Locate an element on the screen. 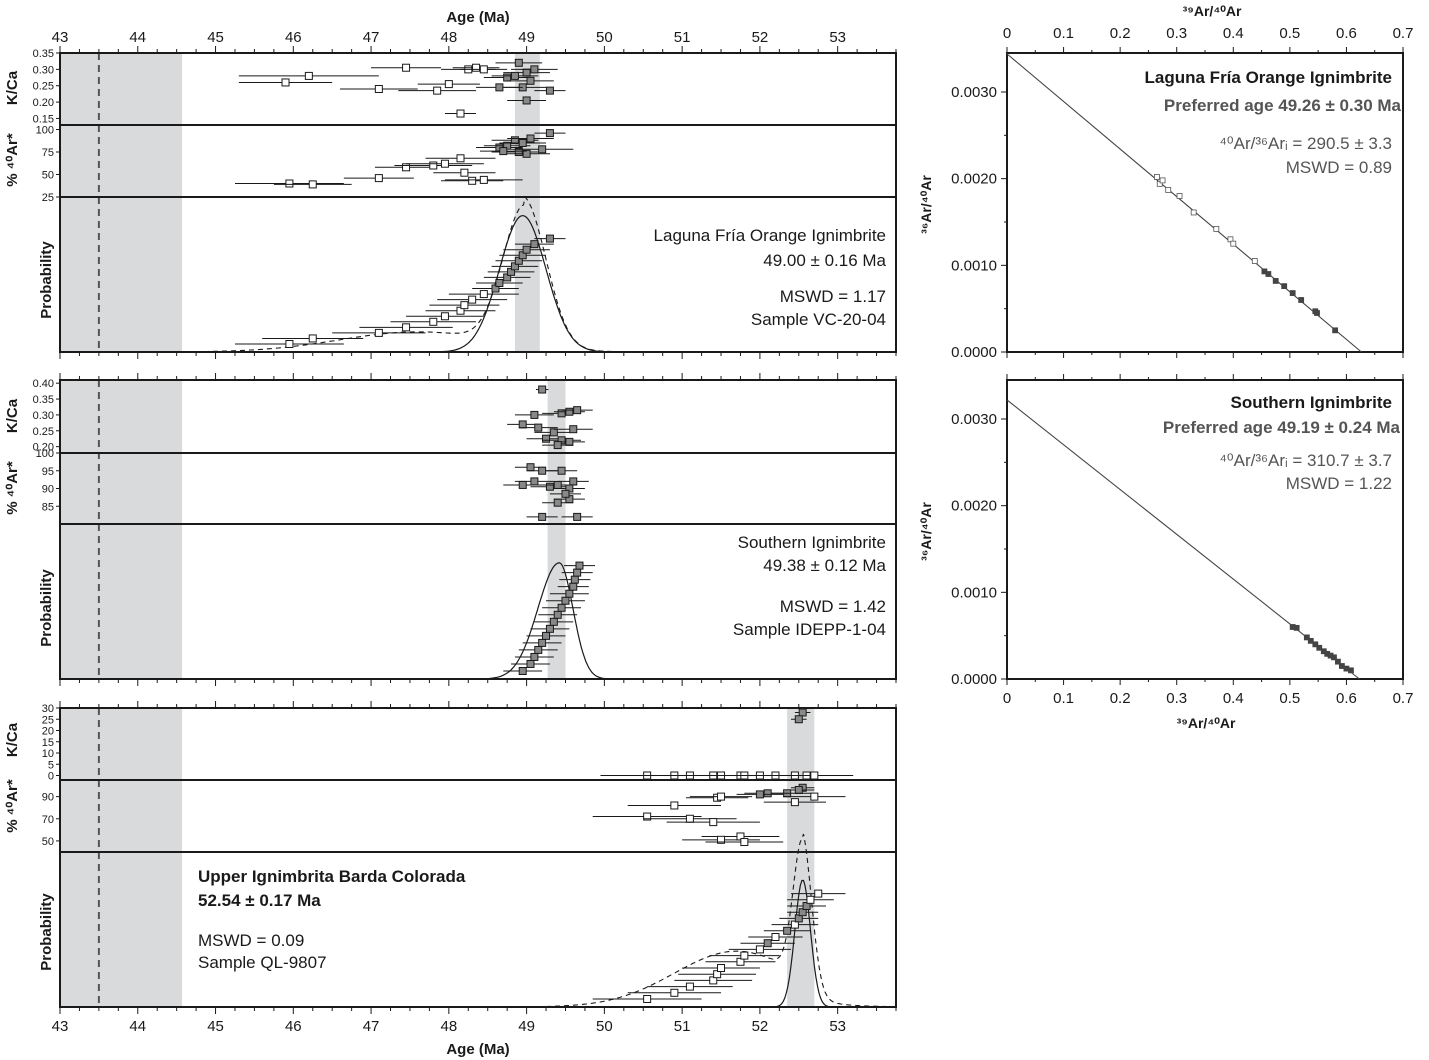 The height and width of the screenshot is (1060, 1429). iso-top-xtick-label: 0.2 is located at coordinates (1120, 33).